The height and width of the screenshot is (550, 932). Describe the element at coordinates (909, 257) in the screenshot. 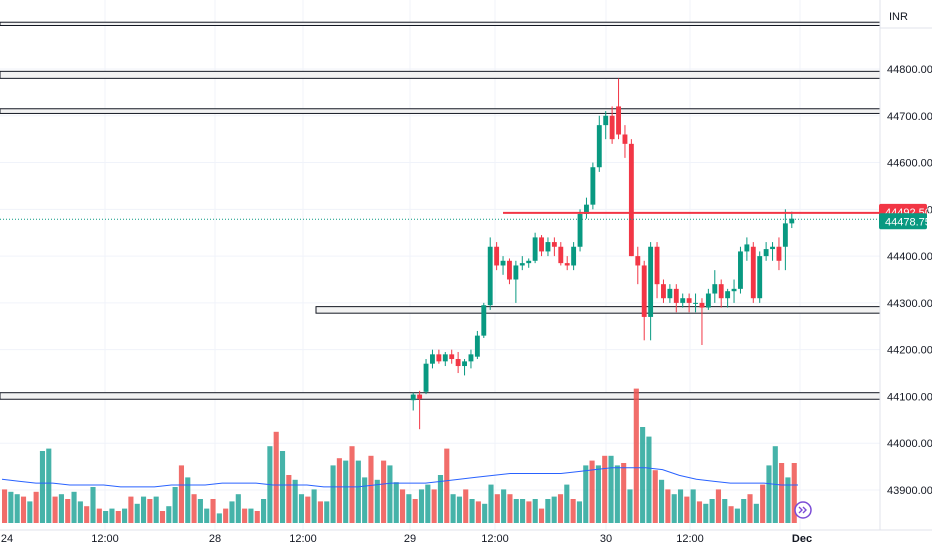

I see `price-tick-label: 44400.00` at that location.